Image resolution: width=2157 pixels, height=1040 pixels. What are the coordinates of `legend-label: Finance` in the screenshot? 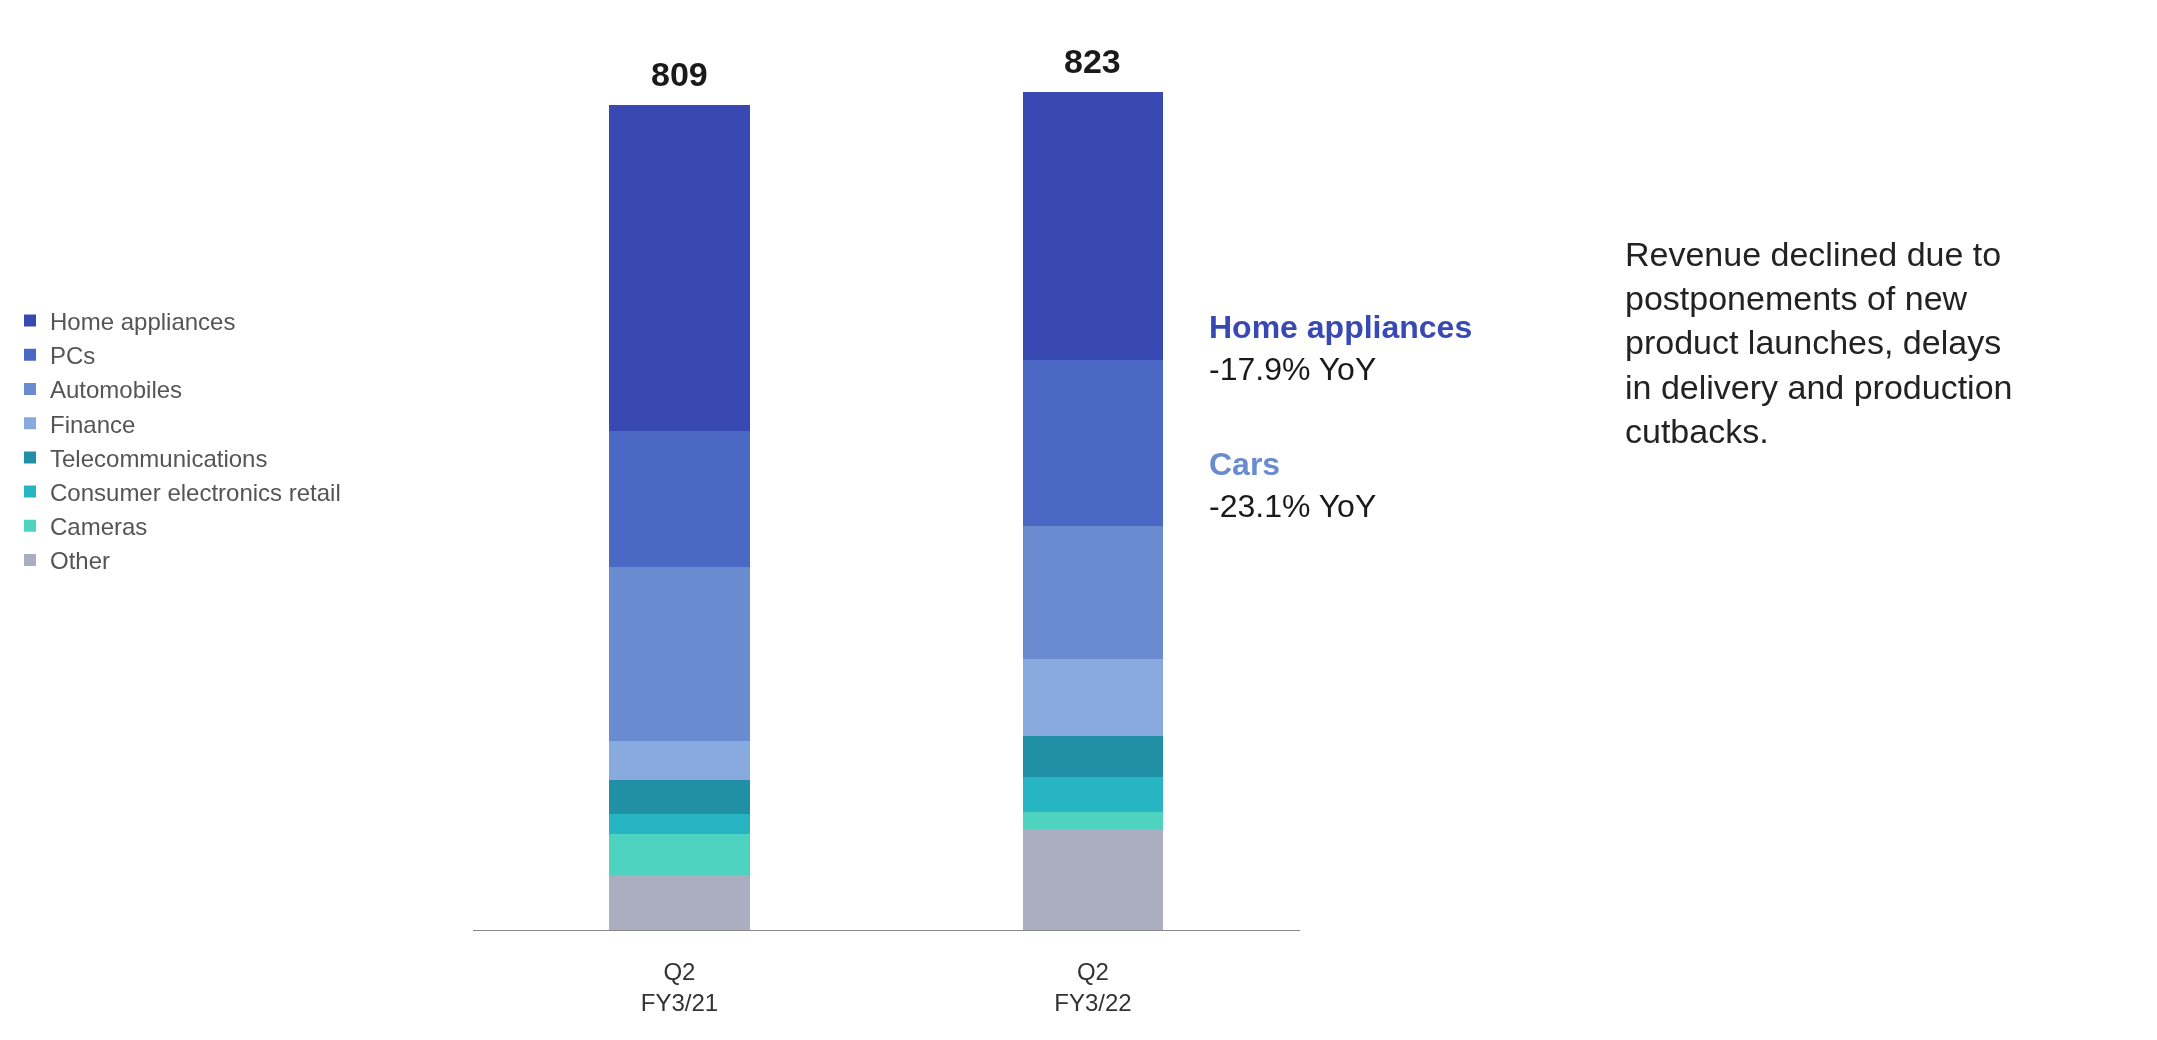 It's located at (93, 424).